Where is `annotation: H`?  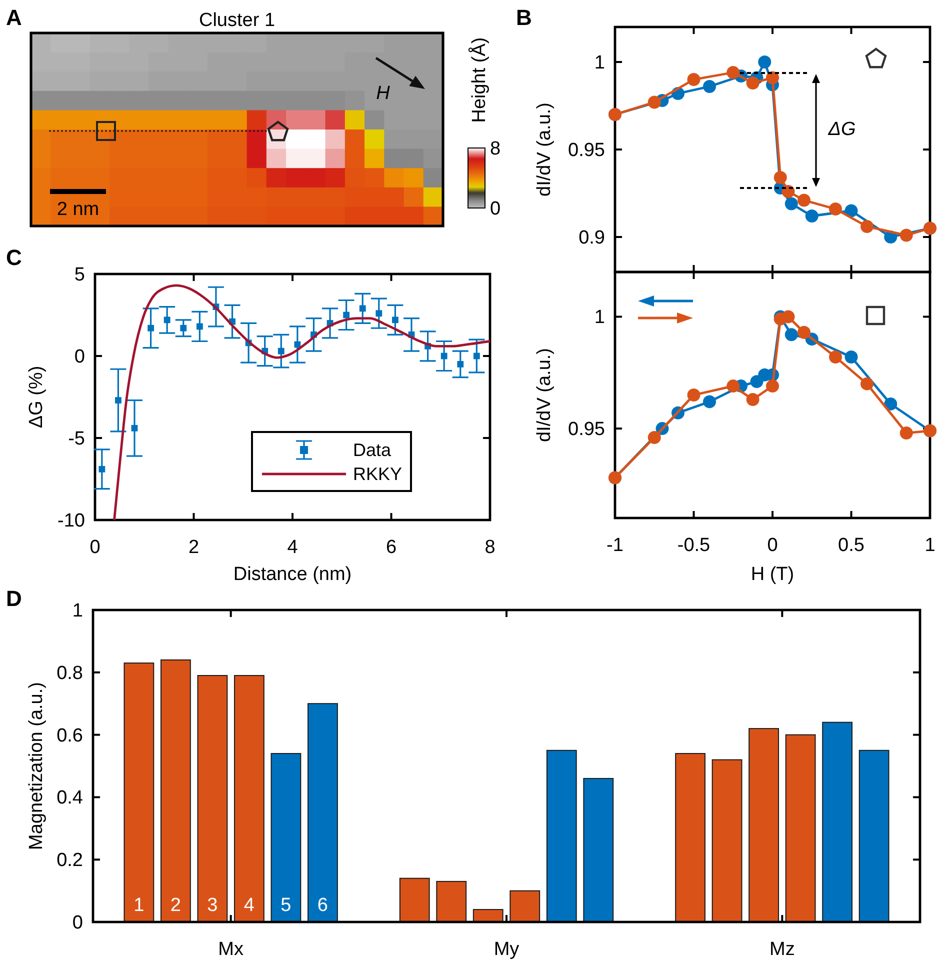
annotation: H is located at coordinates (383, 93).